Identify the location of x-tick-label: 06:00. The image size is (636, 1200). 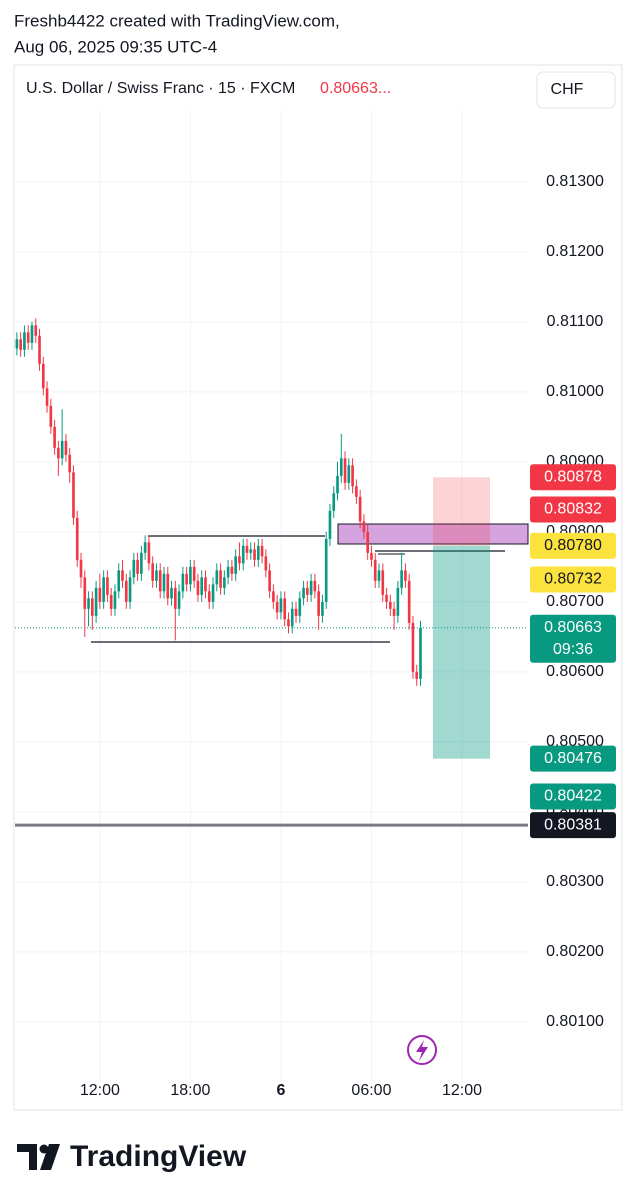
(371, 1090).